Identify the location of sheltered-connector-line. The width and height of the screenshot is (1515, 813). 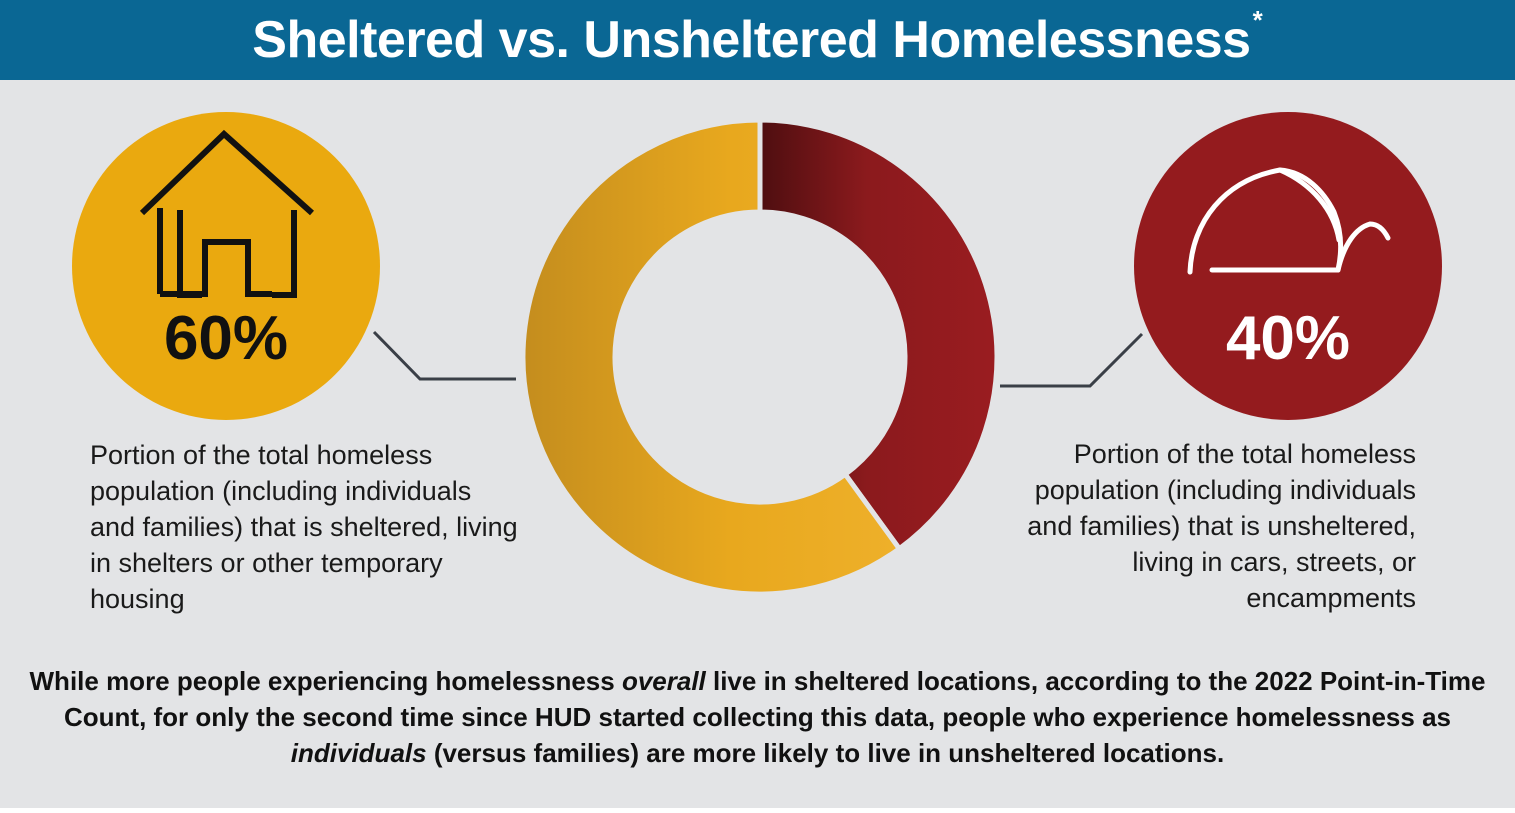
(444, 355).